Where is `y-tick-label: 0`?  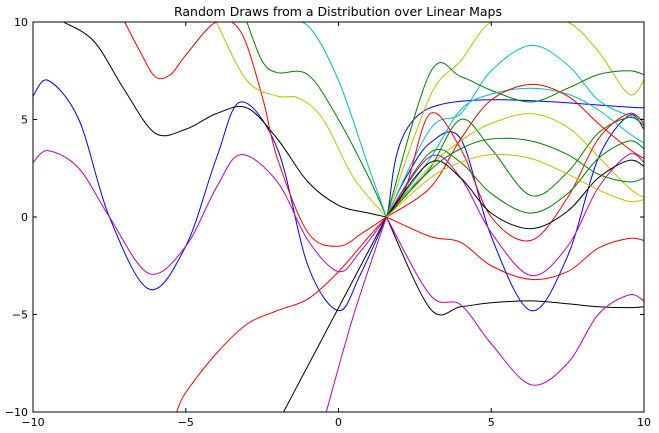
y-tick-label: 0 is located at coordinates (24, 217).